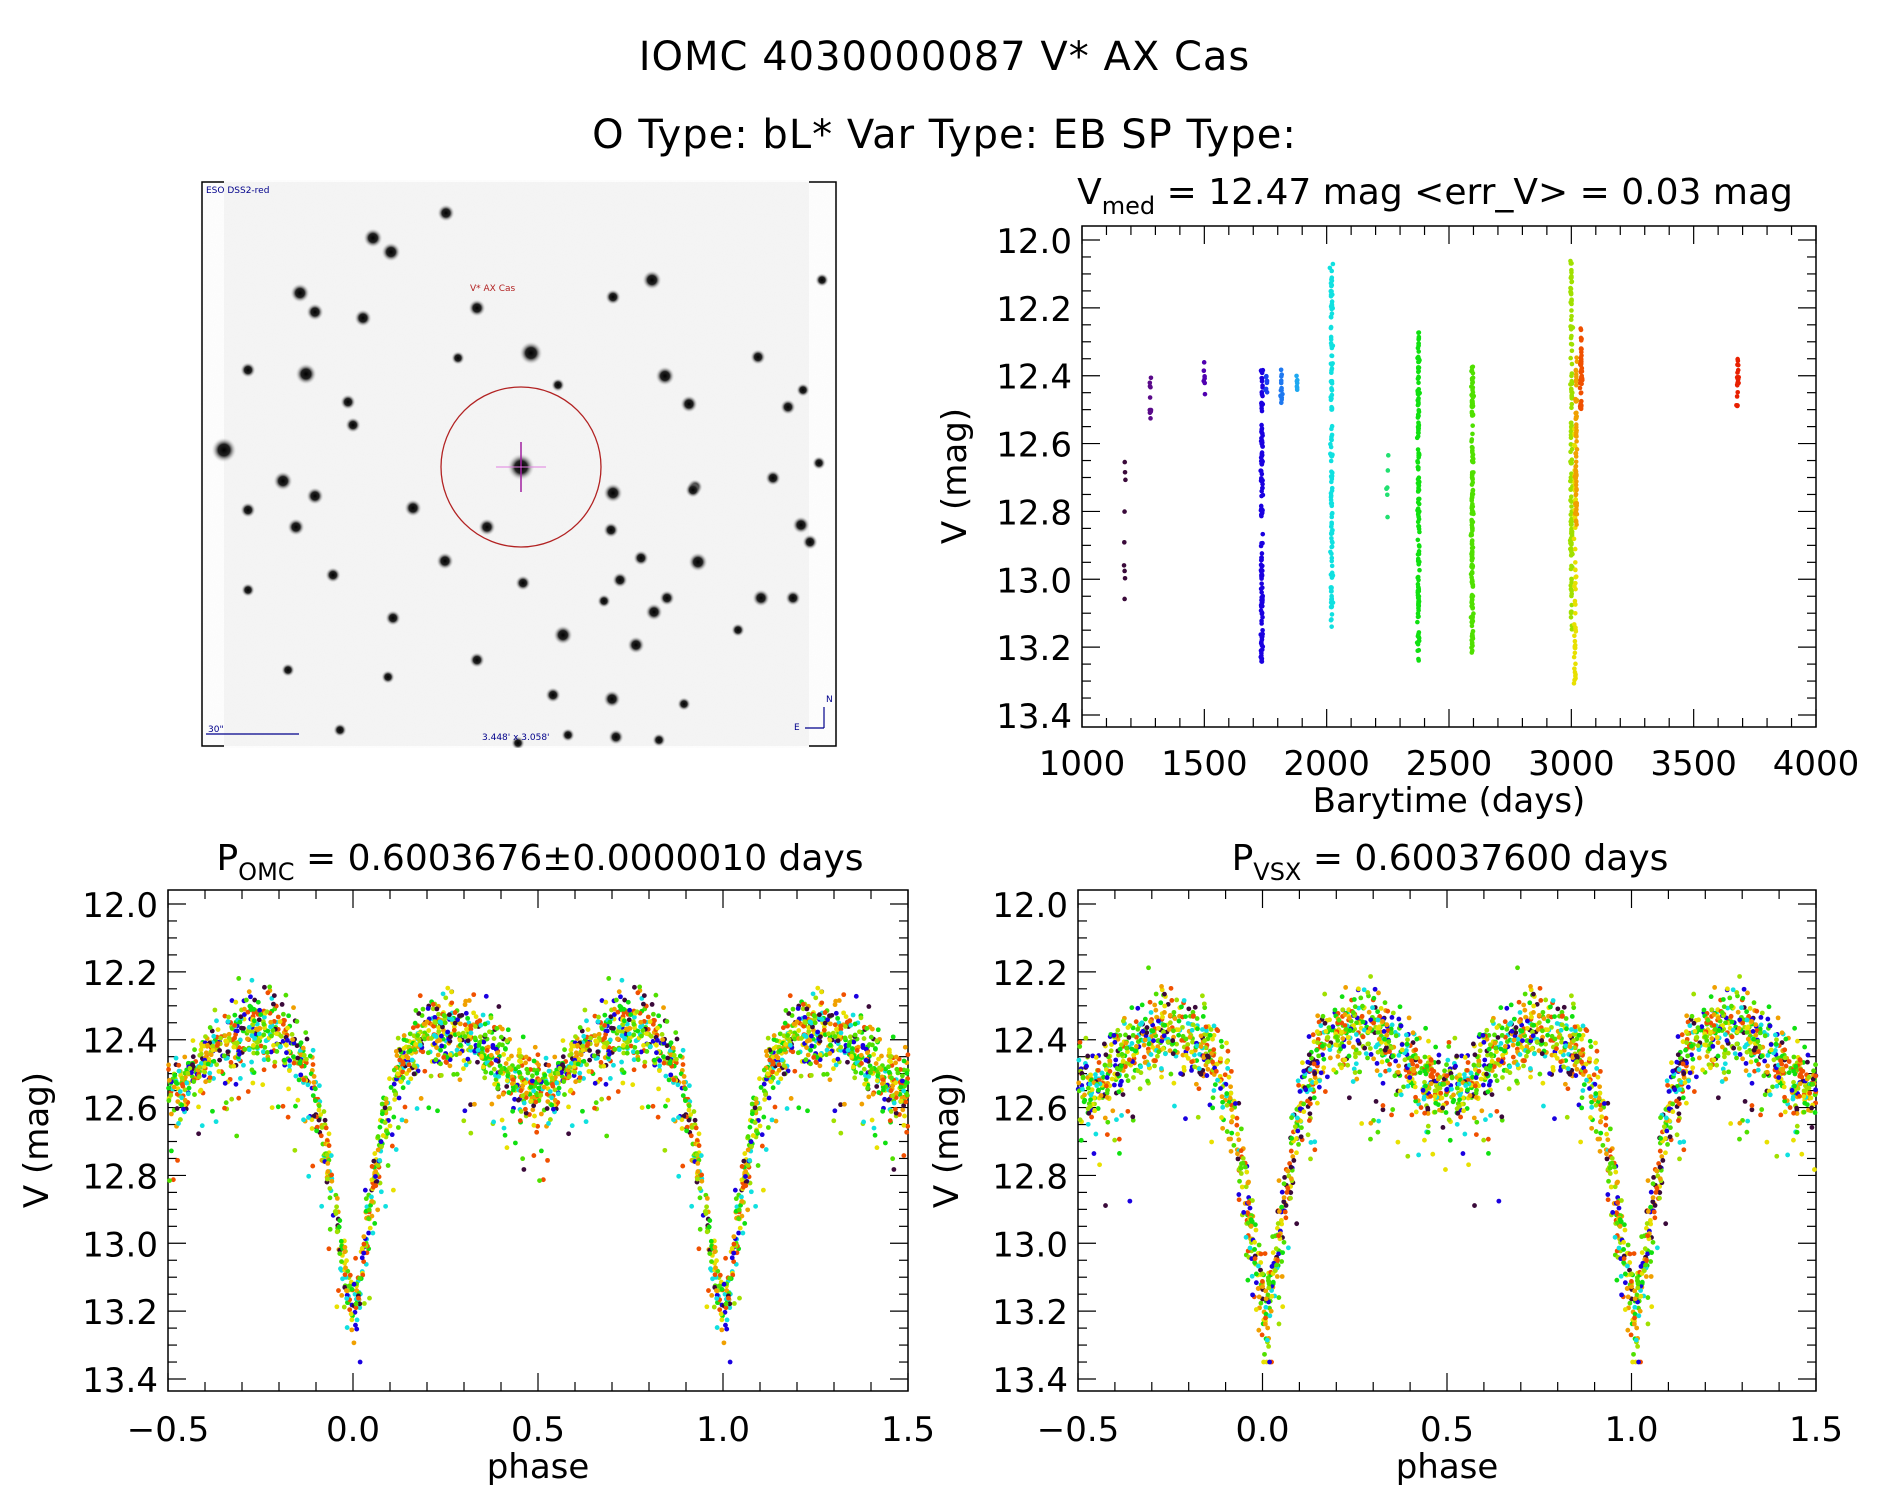 This screenshot has width=1889, height=1494. Describe the element at coordinates (1030, 1245) in the screenshot. I see `y-tick-label: 13.0` at that location.